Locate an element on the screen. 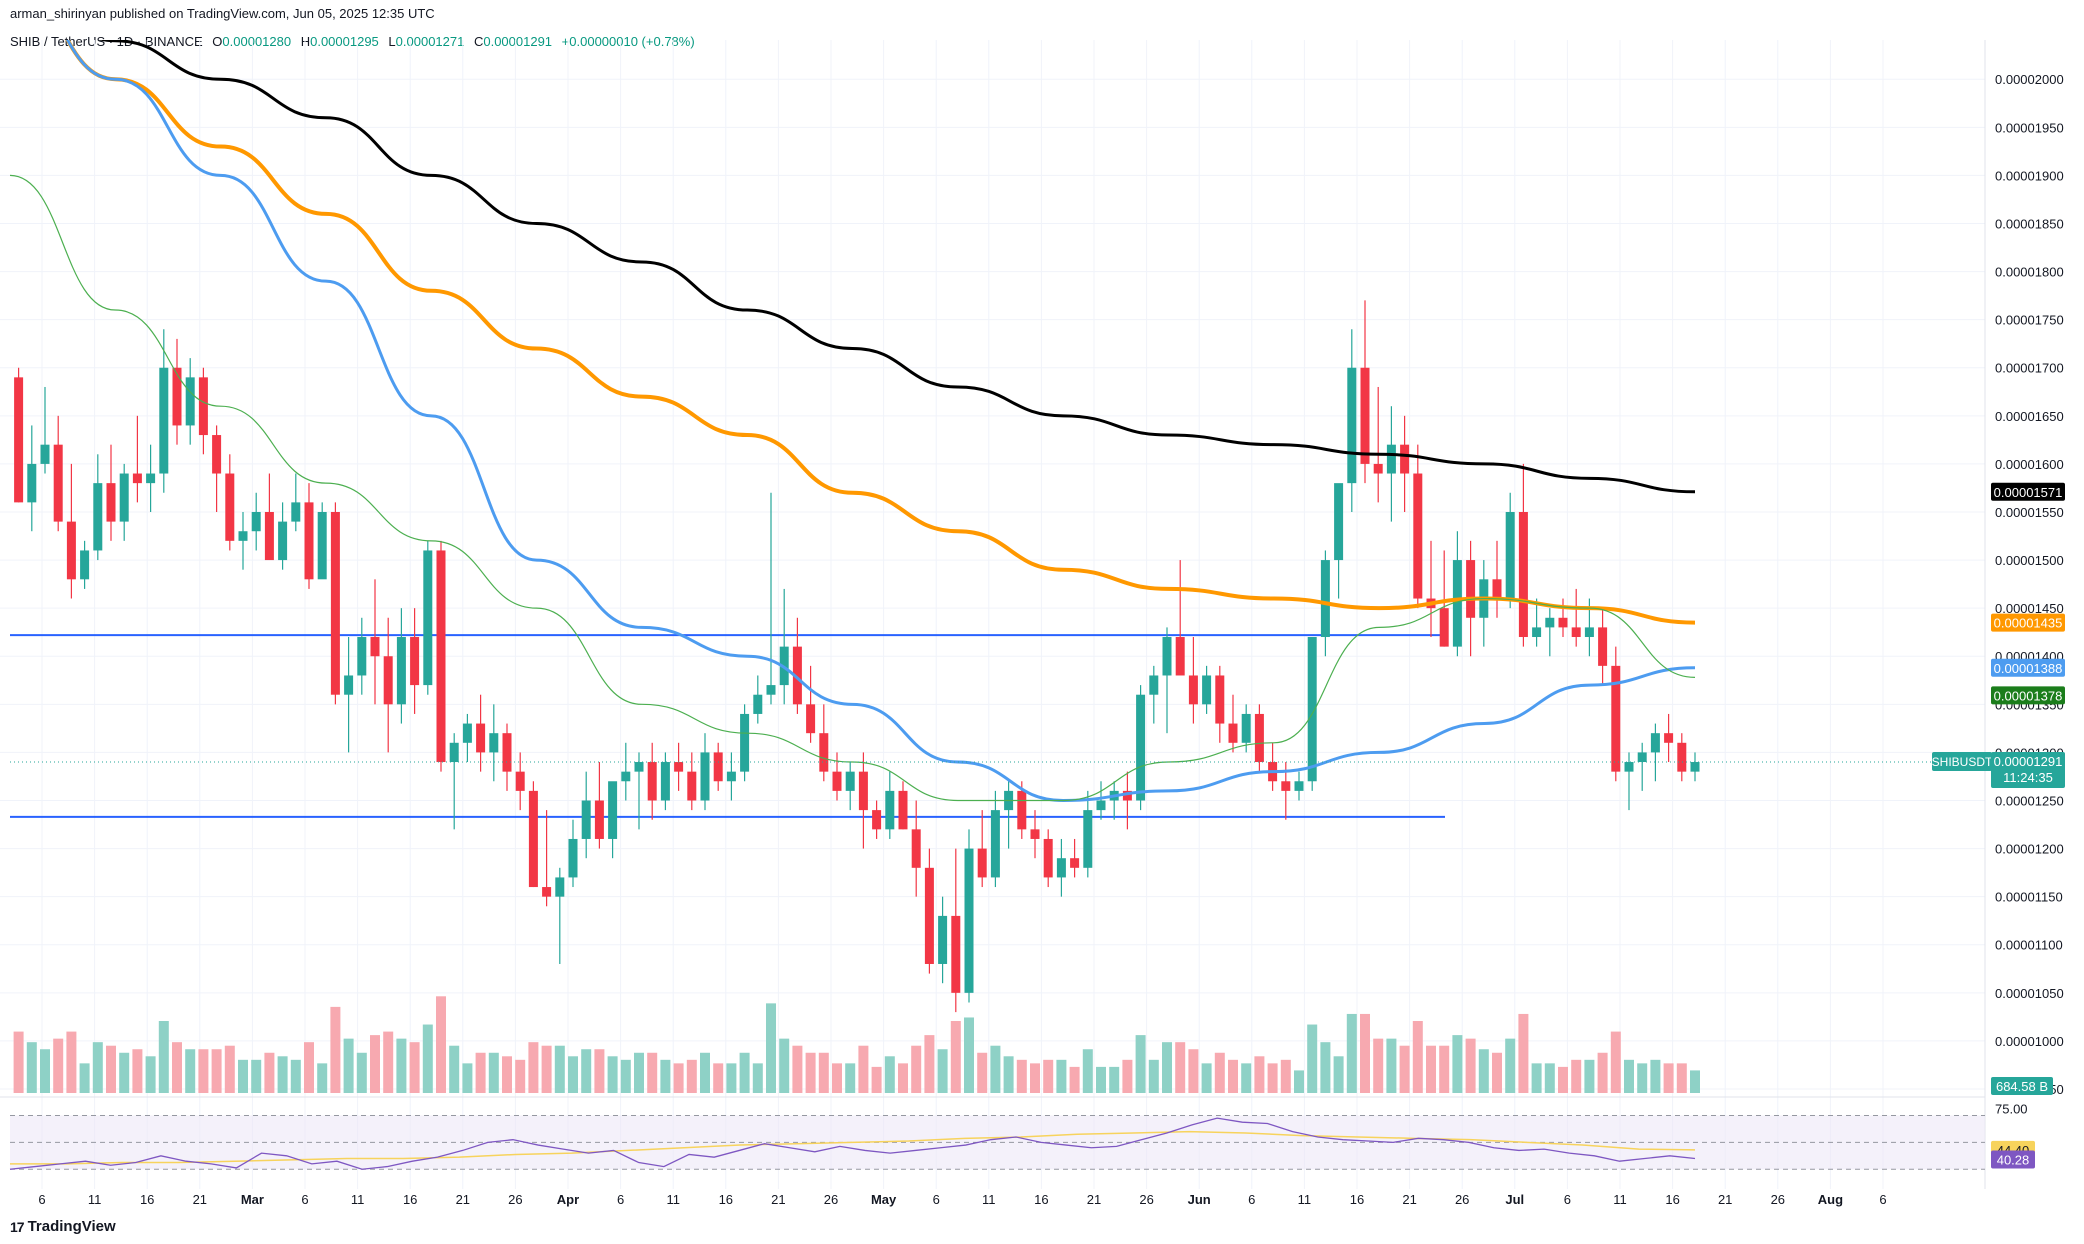 Image resolution: width=2084 pixels, height=1244 pixels. y-tick-label: 0.00001750 is located at coordinates (2029, 320).